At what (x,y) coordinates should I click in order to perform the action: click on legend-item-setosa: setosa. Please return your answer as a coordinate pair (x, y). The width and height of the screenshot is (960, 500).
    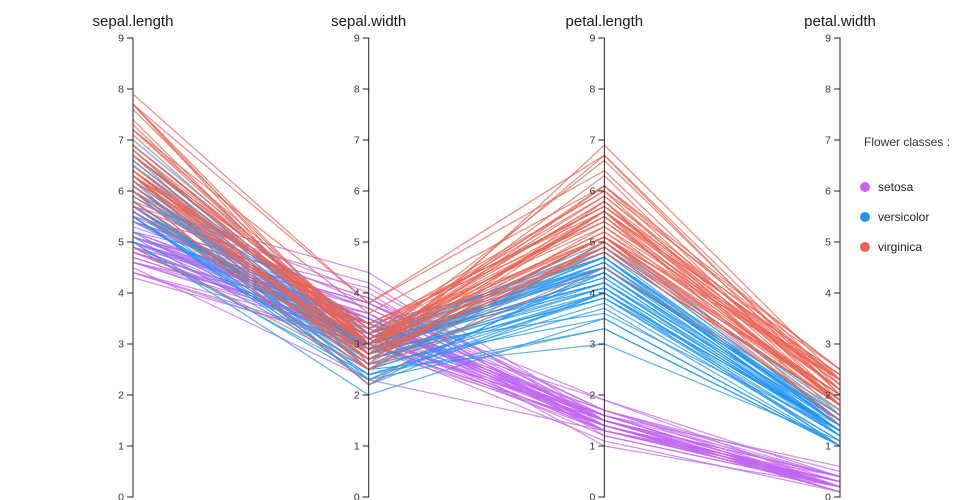
    Looking at the image, I should click on (908, 187).